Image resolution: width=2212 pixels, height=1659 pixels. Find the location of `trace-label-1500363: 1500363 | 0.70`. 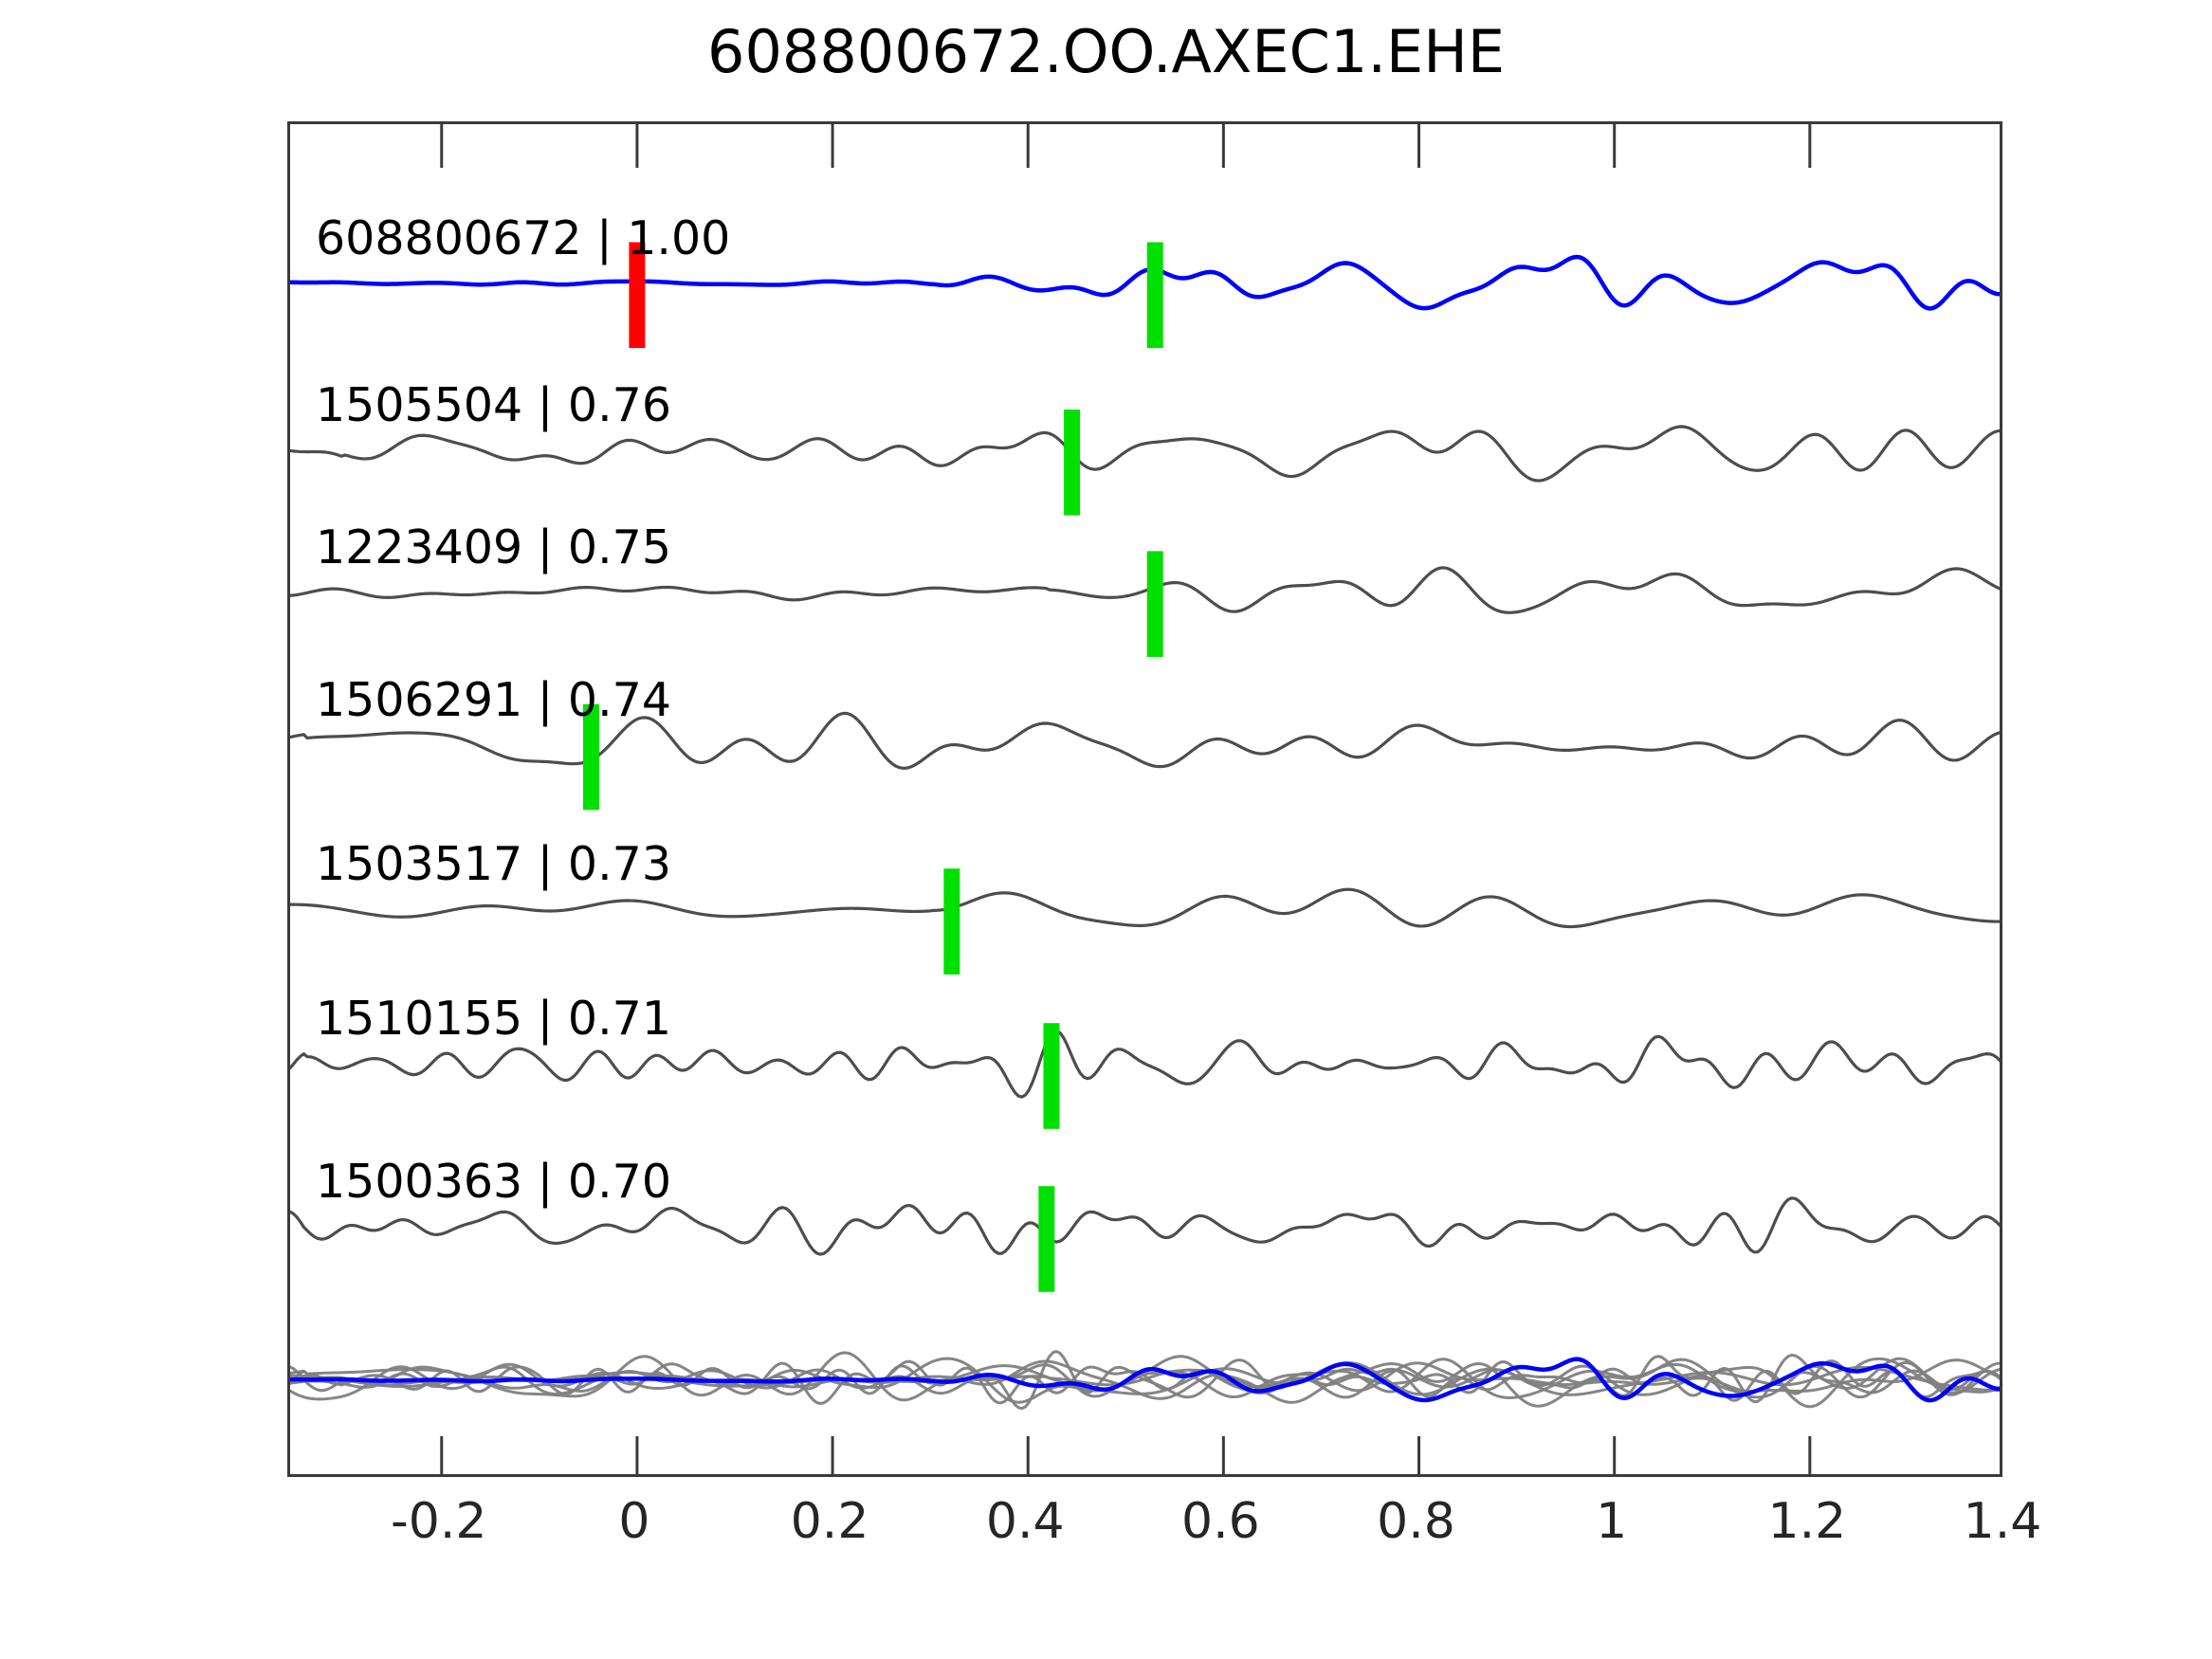

trace-label-1500363: 1500363 | 0.70 is located at coordinates (493, 1182).